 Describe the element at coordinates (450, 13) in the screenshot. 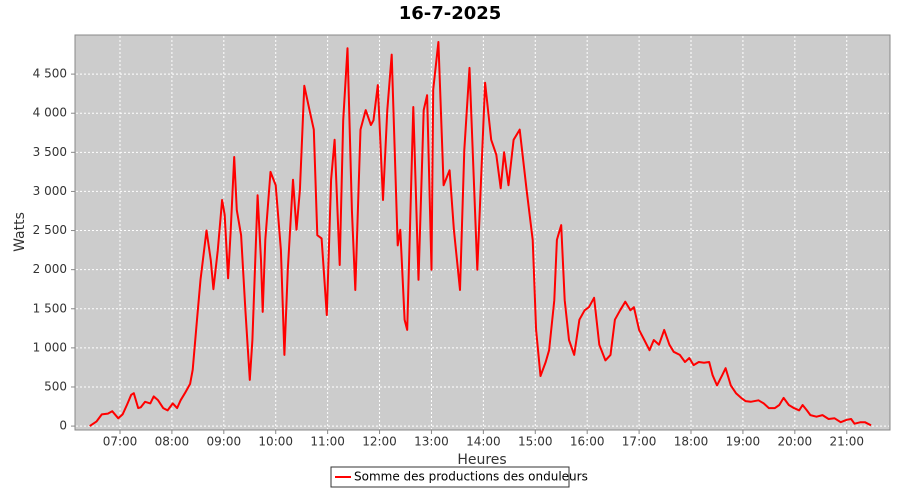

I see `chart-title: 16-7-2025` at that location.